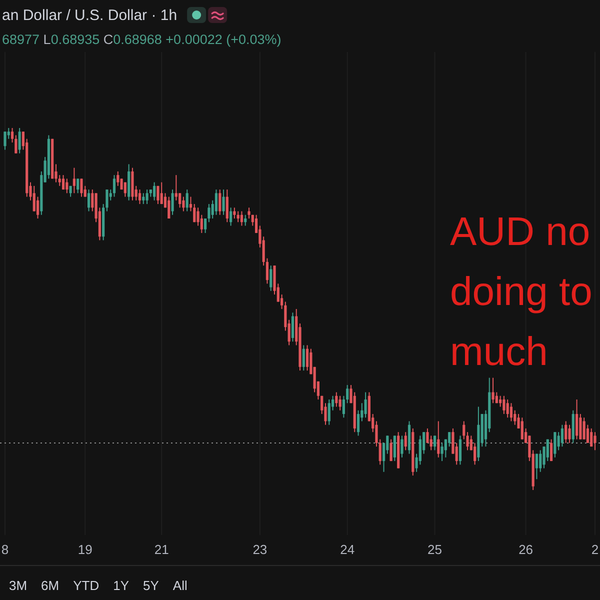  I want to click on annotation: AUD no doing to much, so click(521, 292).